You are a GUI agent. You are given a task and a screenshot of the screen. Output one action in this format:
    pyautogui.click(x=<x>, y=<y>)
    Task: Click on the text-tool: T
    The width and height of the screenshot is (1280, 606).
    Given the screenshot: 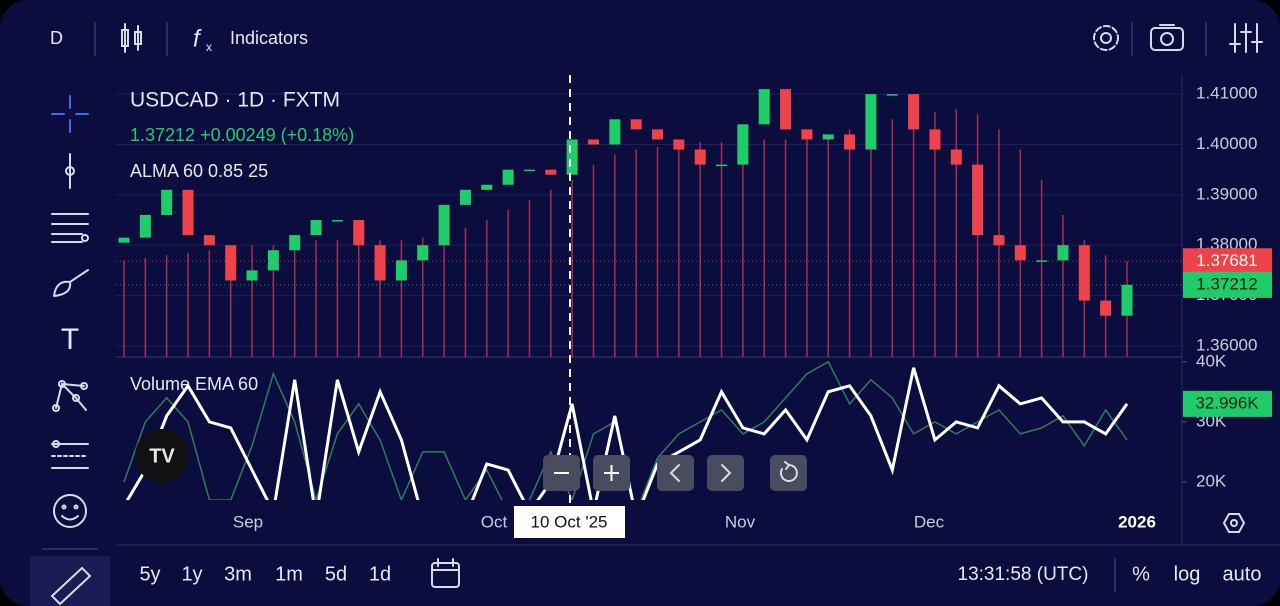 What is the action you would take?
    pyautogui.click(x=70, y=339)
    